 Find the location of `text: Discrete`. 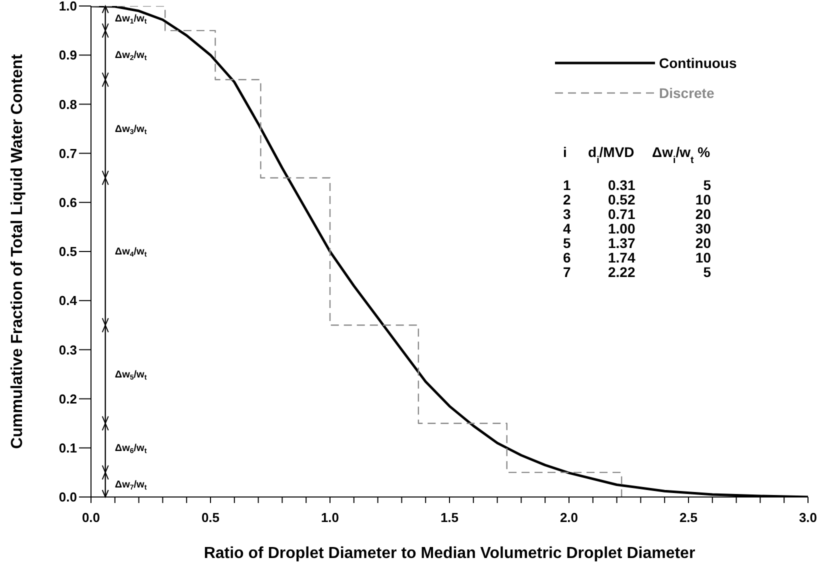

text: Discrete is located at coordinates (686, 93).